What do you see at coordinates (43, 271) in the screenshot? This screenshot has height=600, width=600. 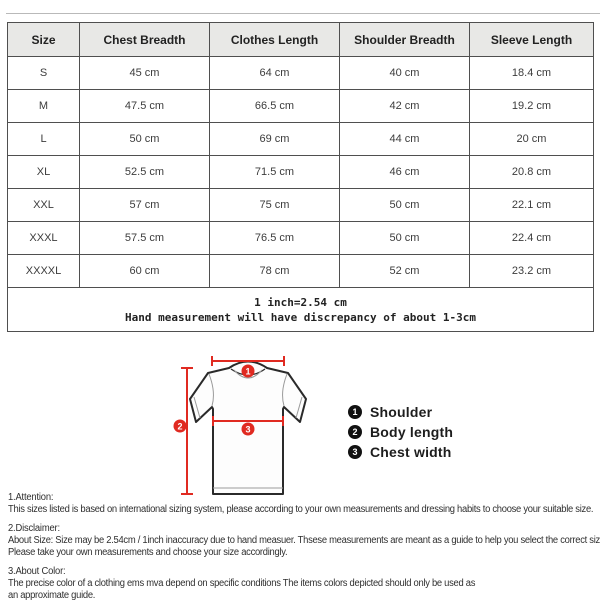 I see `size-cell: XXXXL` at bounding box center [43, 271].